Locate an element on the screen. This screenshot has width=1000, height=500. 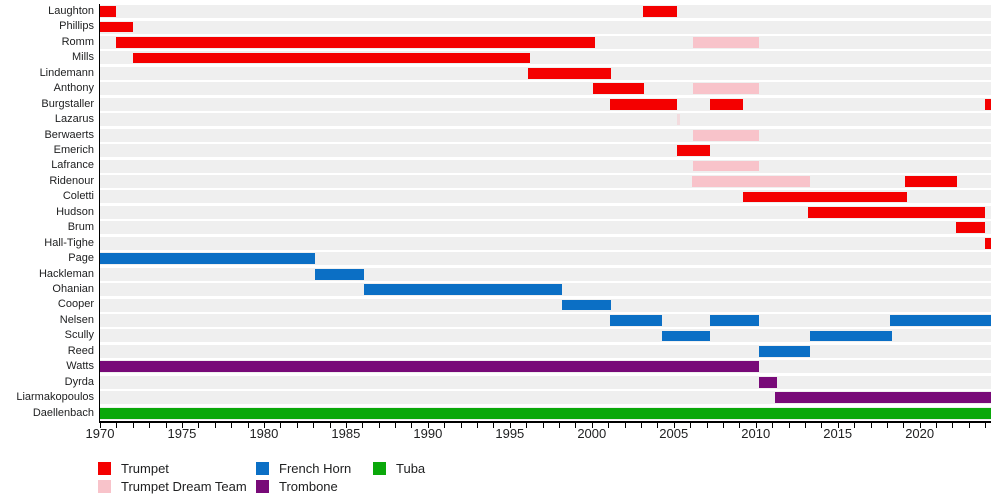
legend-label: Trumpet is located at coordinates (145, 468).